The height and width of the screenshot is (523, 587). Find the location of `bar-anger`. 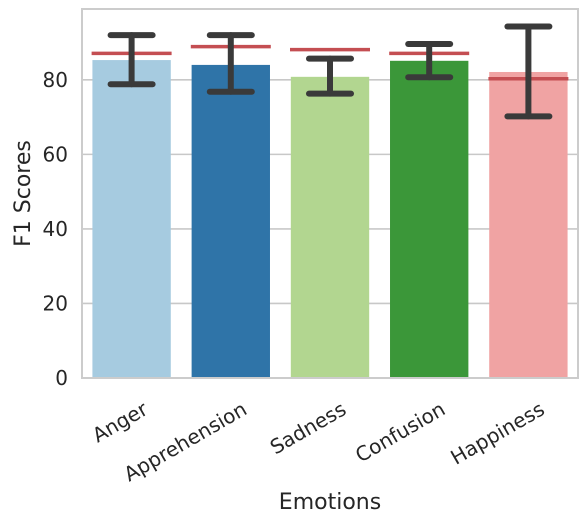

bar-anger is located at coordinates (131, 219).